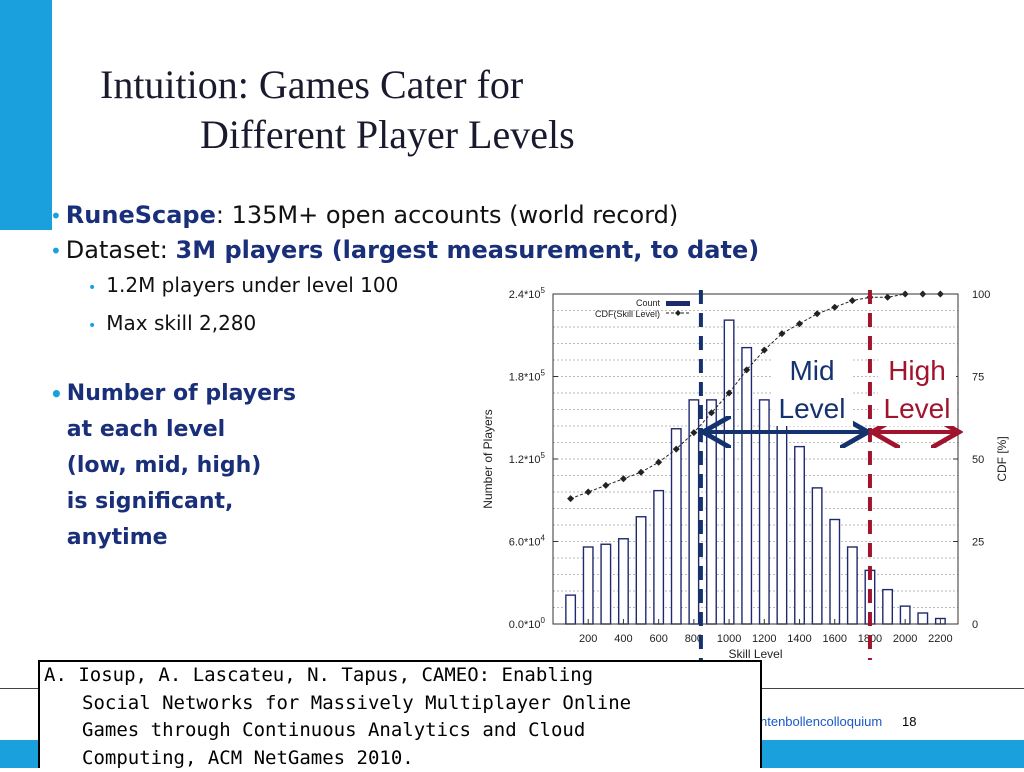 This screenshot has width=1024, height=772. I want to click on legend-count-label: Count, so click(648, 303).